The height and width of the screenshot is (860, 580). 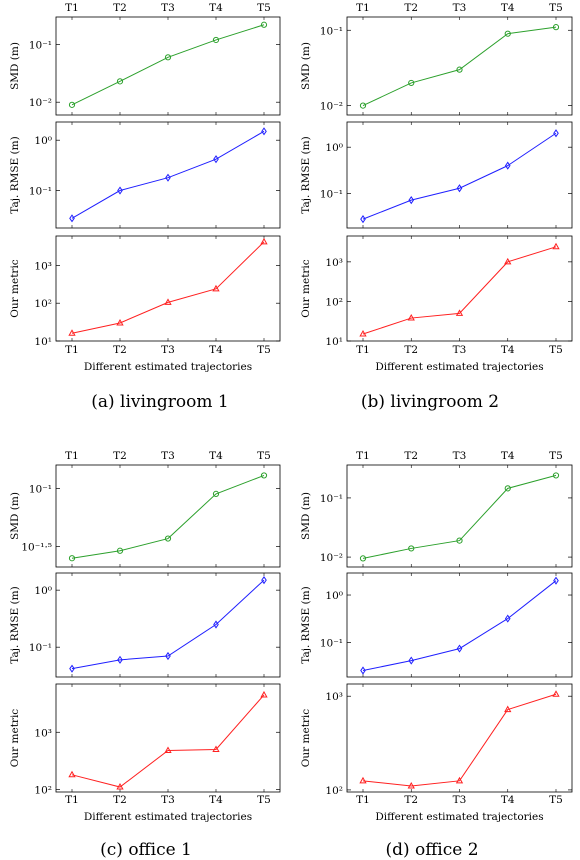 What do you see at coordinates (556, 456) in the screenshot?
I see `top-tick-label: T5` at bounding box center [556, 456].